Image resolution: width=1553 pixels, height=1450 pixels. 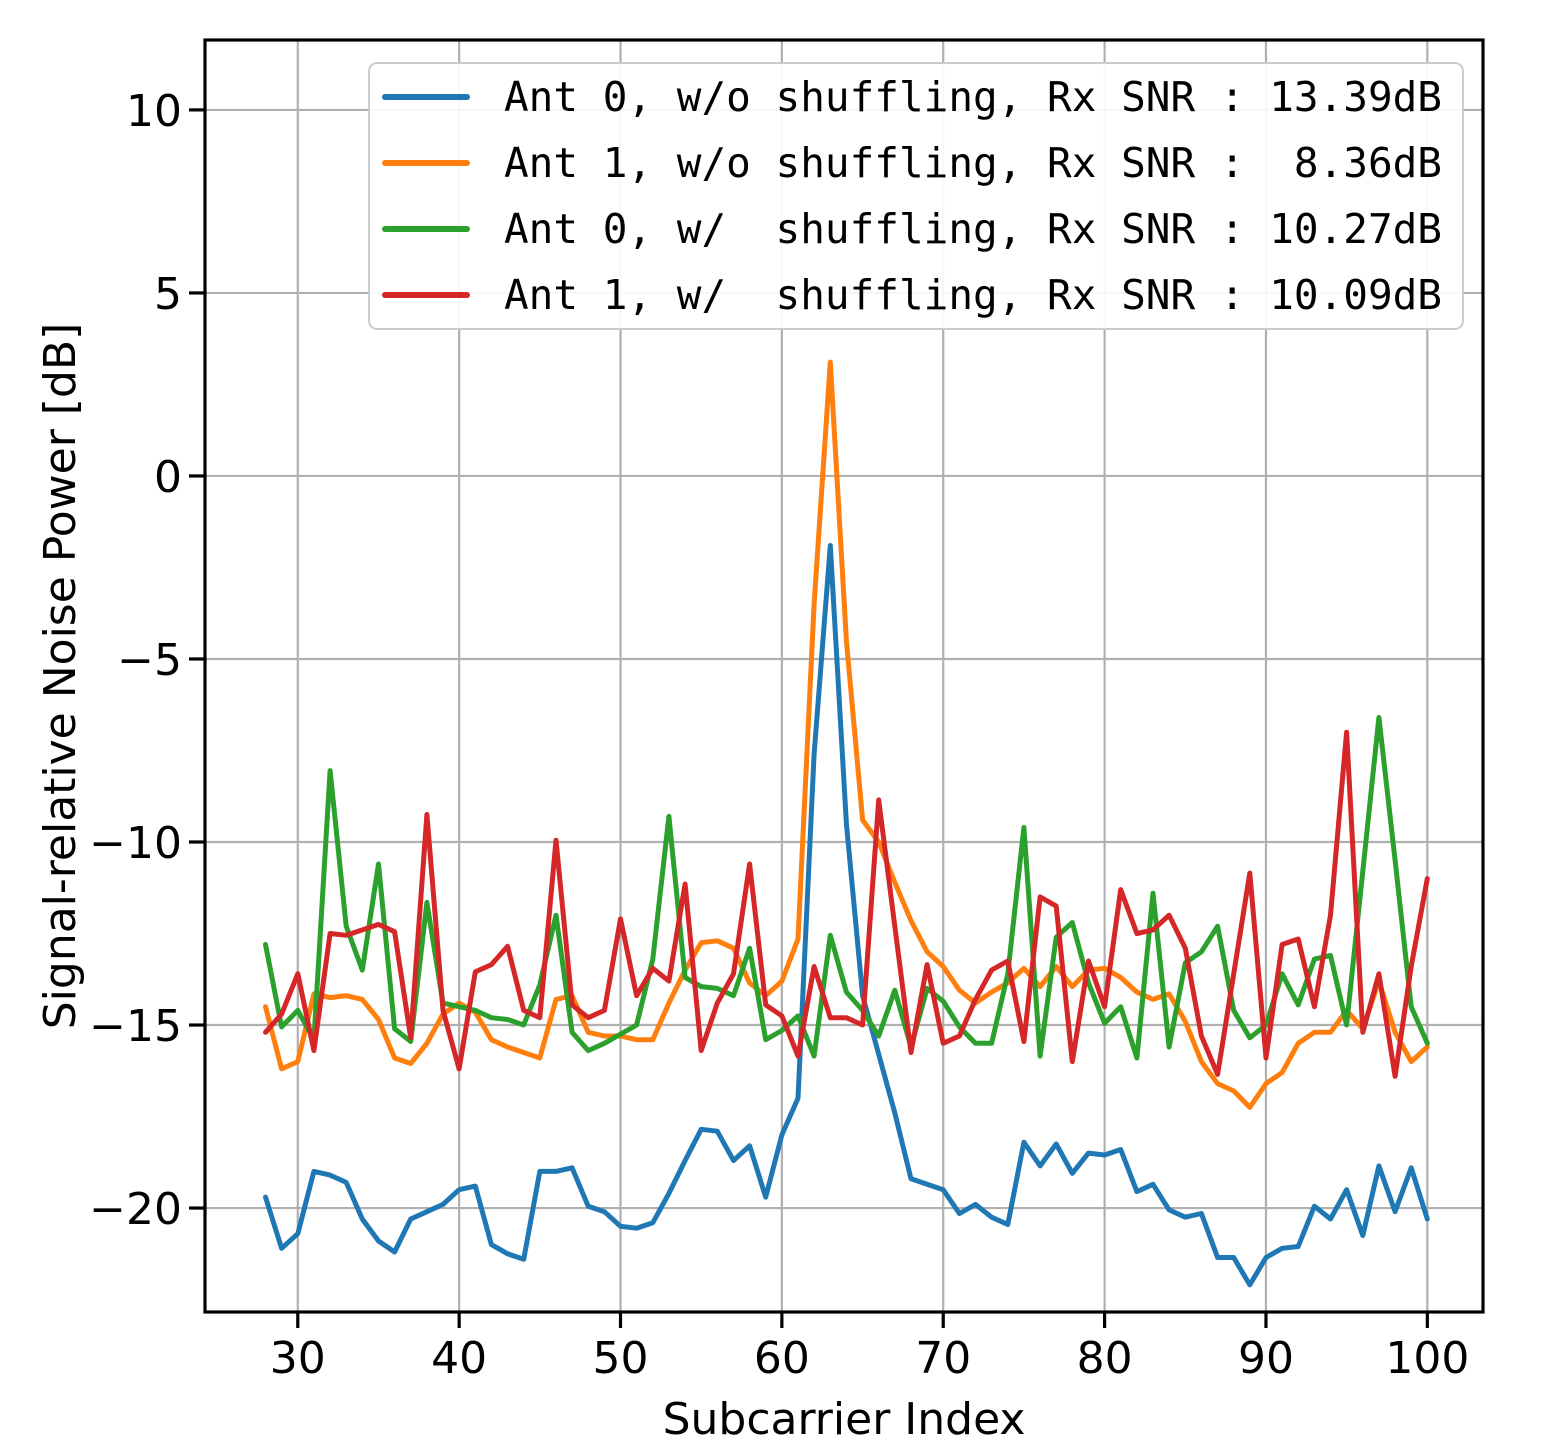 What do you see at coordinates (973, 96) in the screenshot?
I see `legend-entry-label: Ant 0, w/o shuffling, Rx SNR : 13.39dB` at bounding box center [973, 96].